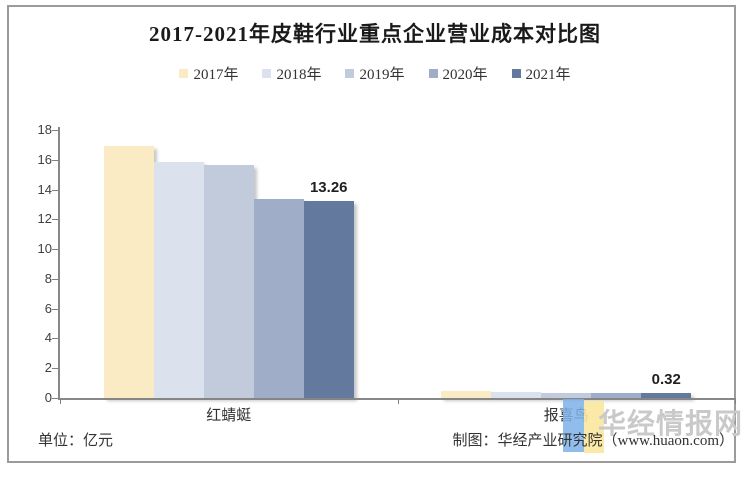 Image resolution: width=750 pixels, height=477 pixels. What do you see at coordinates (466, 394) in the screenshot?
I see `bar-2017年-报喜鸟` at bounding box center [466, 394].